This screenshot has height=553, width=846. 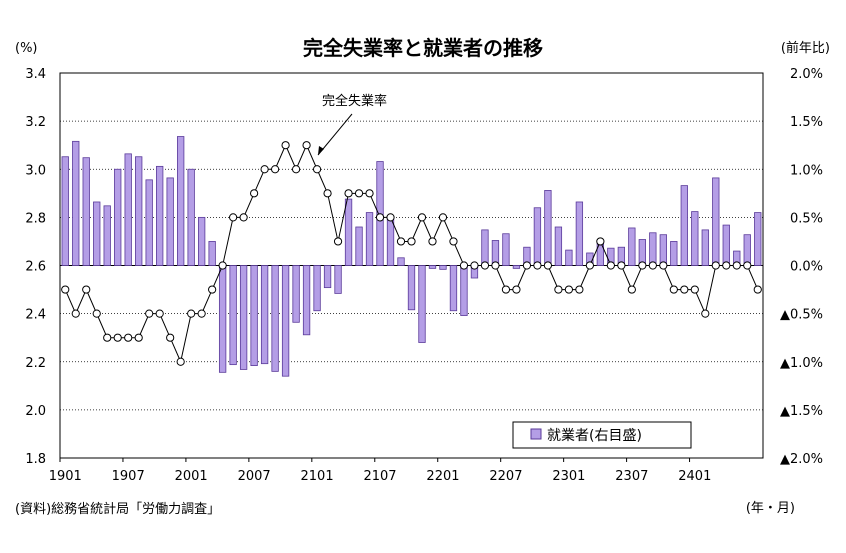 What do you see at coordinates (801, 411) in the screenshot?
I see `right-tick-label: ▲1.5%` at bounding box center [801, 411].